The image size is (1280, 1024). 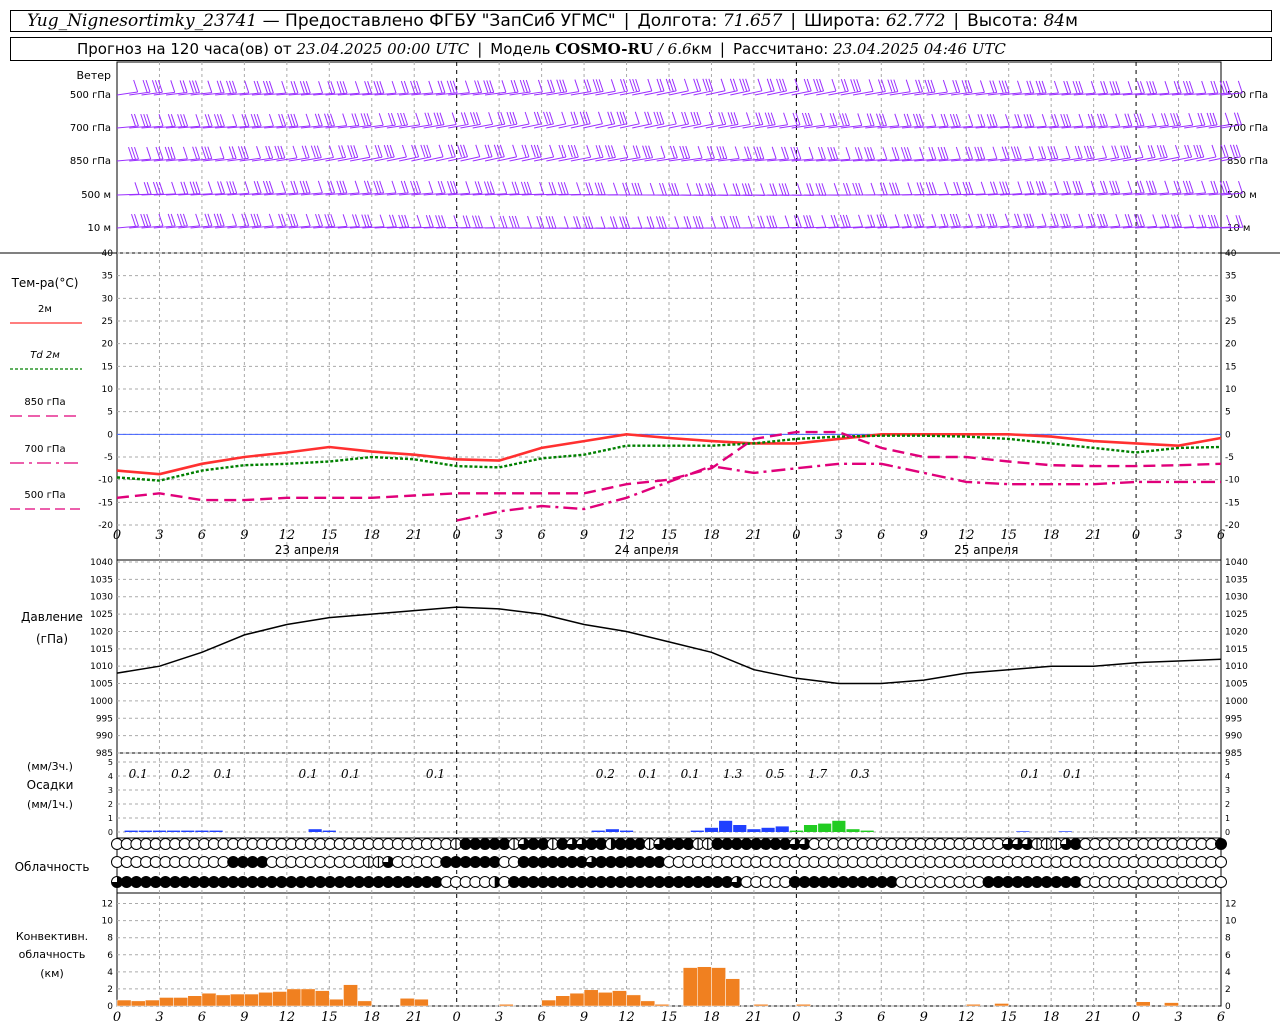 What do you see at coordinates (52, 867) in the screenshot?
I see `cloud-panel-label: Облачность` at bounding box center [52, 867].